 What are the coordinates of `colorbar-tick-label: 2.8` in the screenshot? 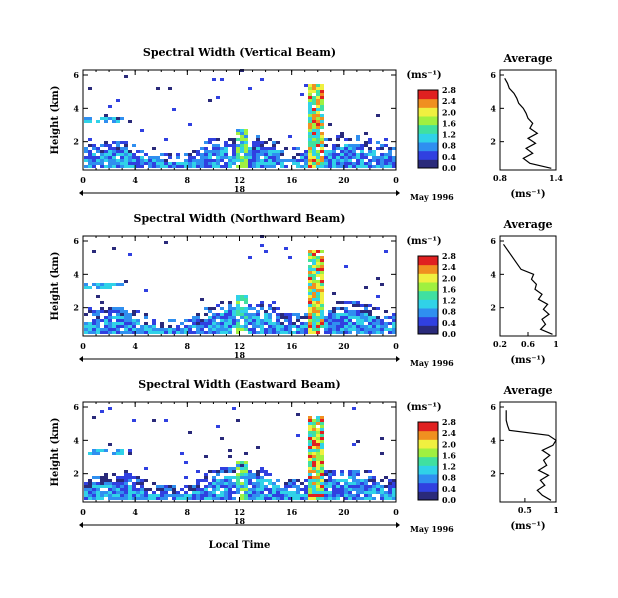 It's located at (449, 90).